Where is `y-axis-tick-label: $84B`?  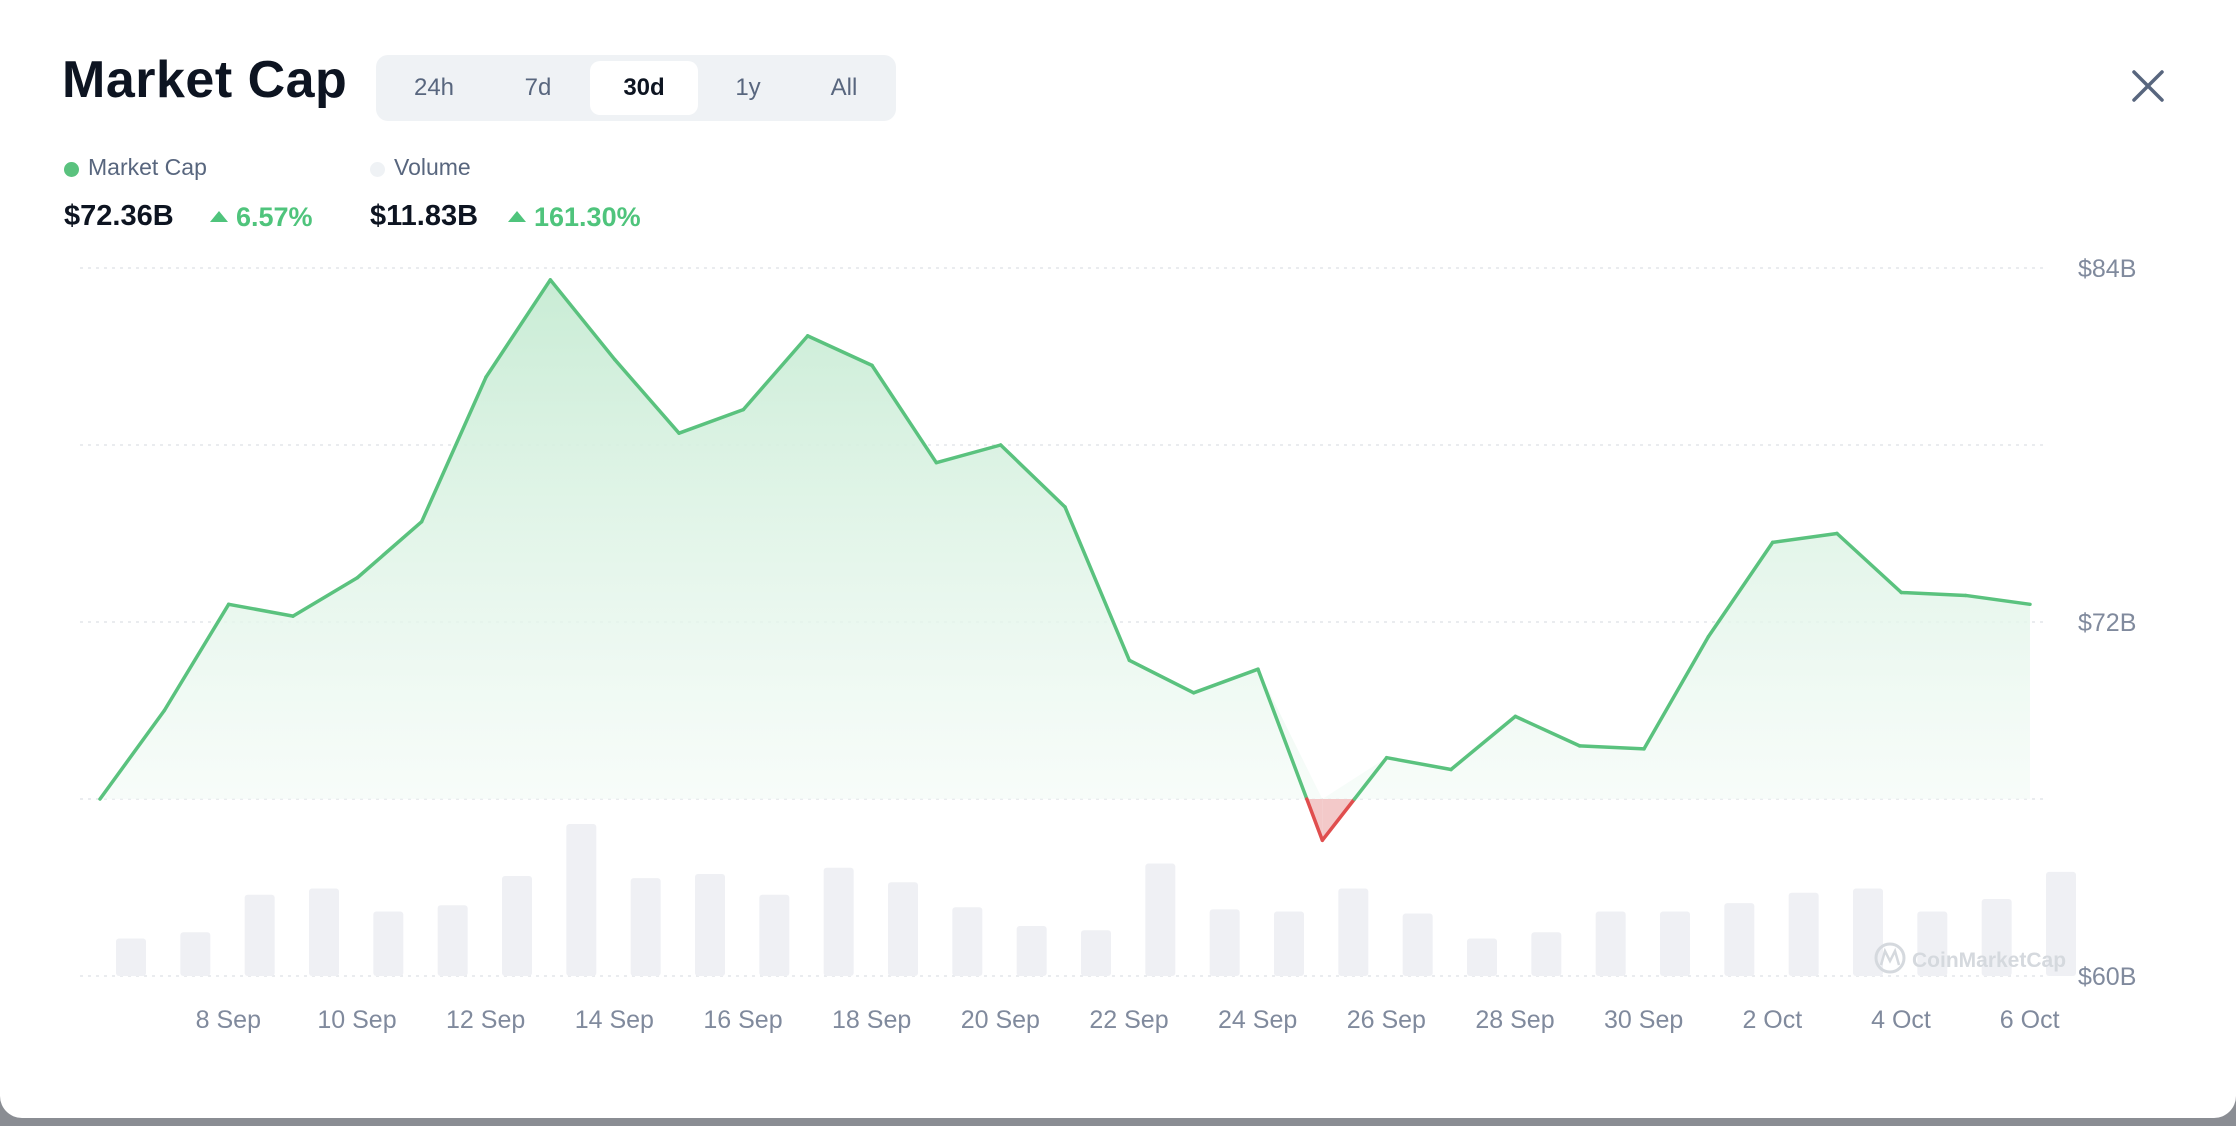 y-axis-tick-label: $84B is located at coordinates (2107, 269).